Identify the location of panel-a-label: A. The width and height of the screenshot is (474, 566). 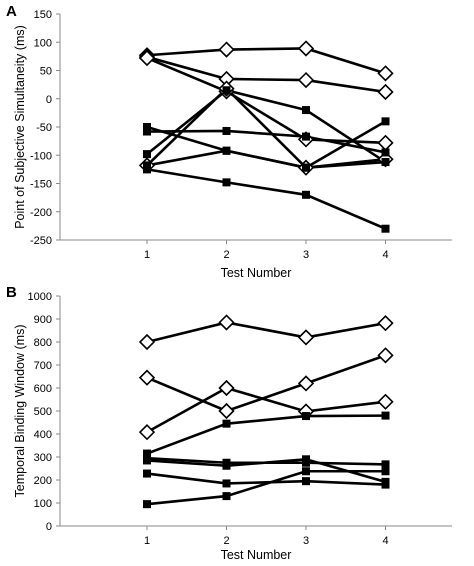
(11, 11).